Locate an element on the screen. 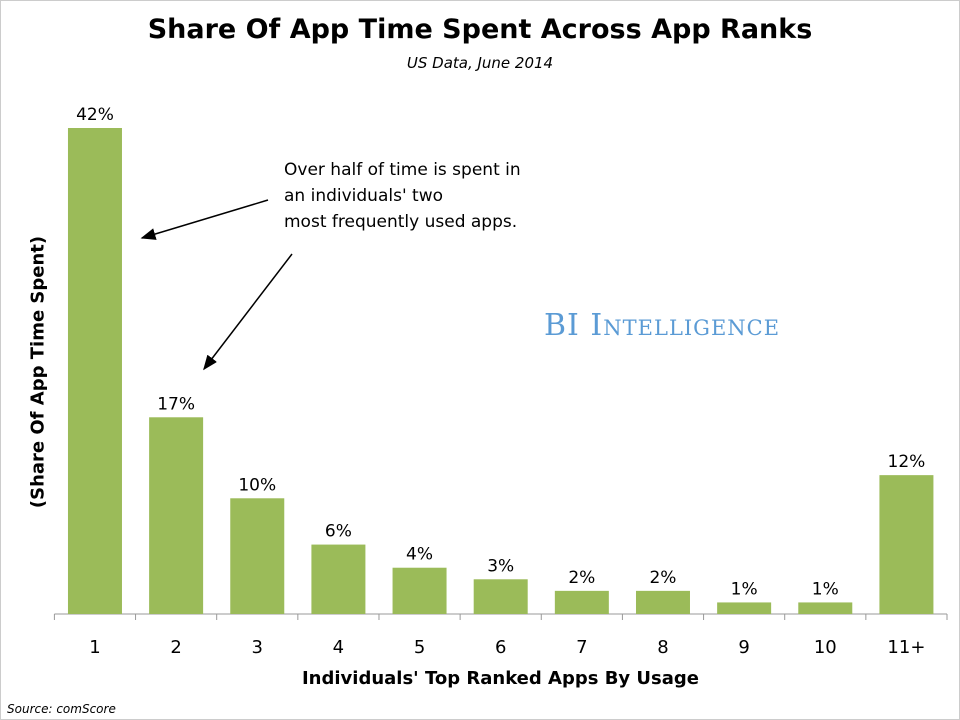  x-tick-label: 11+ is located at coordinates (906, 647).